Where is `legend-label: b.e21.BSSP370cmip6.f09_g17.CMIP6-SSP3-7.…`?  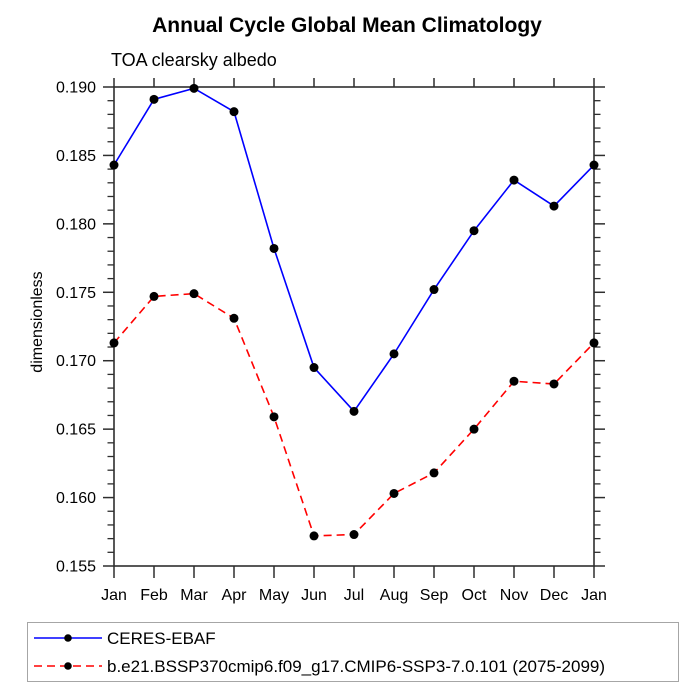
legend-label: b.e21.BSSP370cmip6.f09_g17.CMIP6-SSP3-7.… is located at coordinates (356, 666).